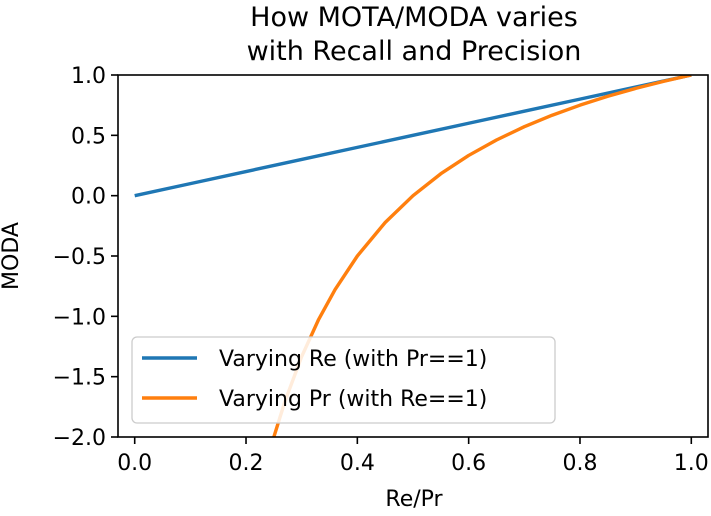  Describe the element at coordinates (353, 359) in the screenshot. I see `legend-label-1: Varying Re (with Pr==1)` at that location.